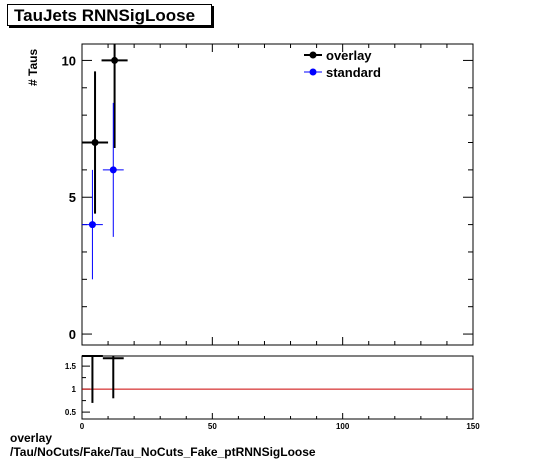 The image size is (546, 462). Describe the element at coordinates (69, 60) in the screenshot. I see `y-tick-label: 10` at that location.